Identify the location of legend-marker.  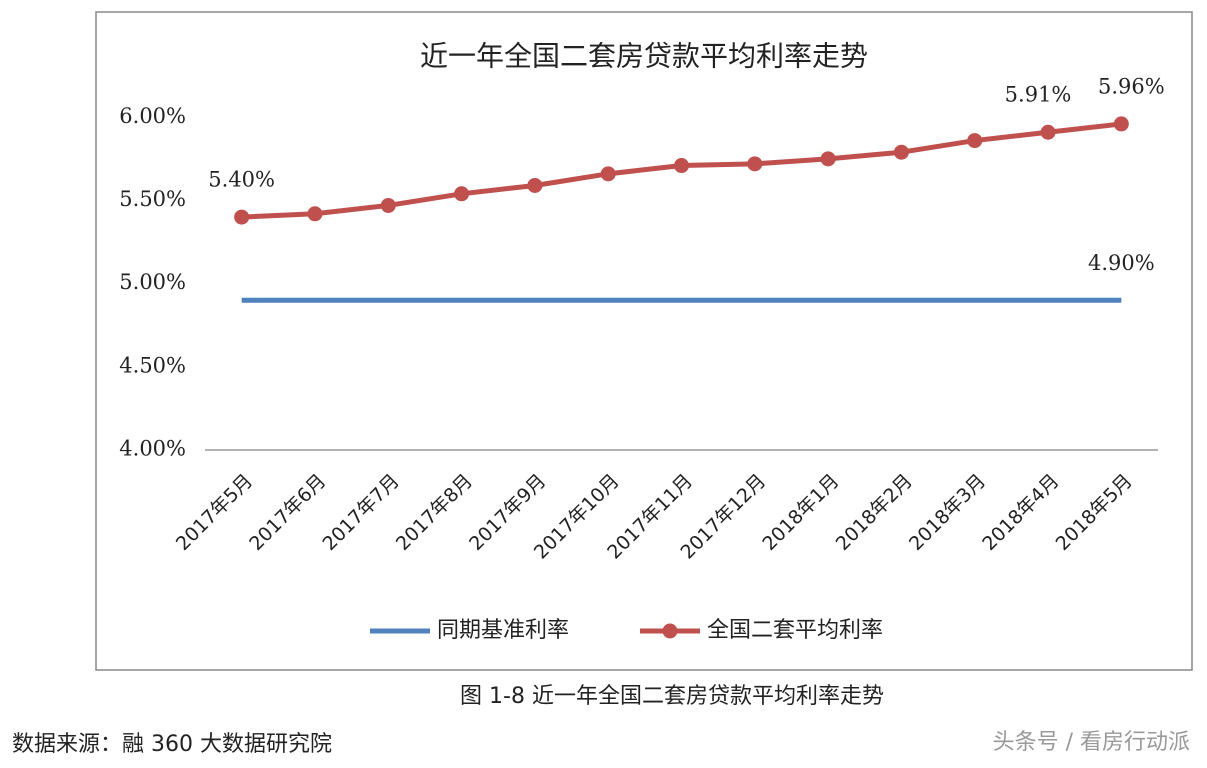
(670, 631).